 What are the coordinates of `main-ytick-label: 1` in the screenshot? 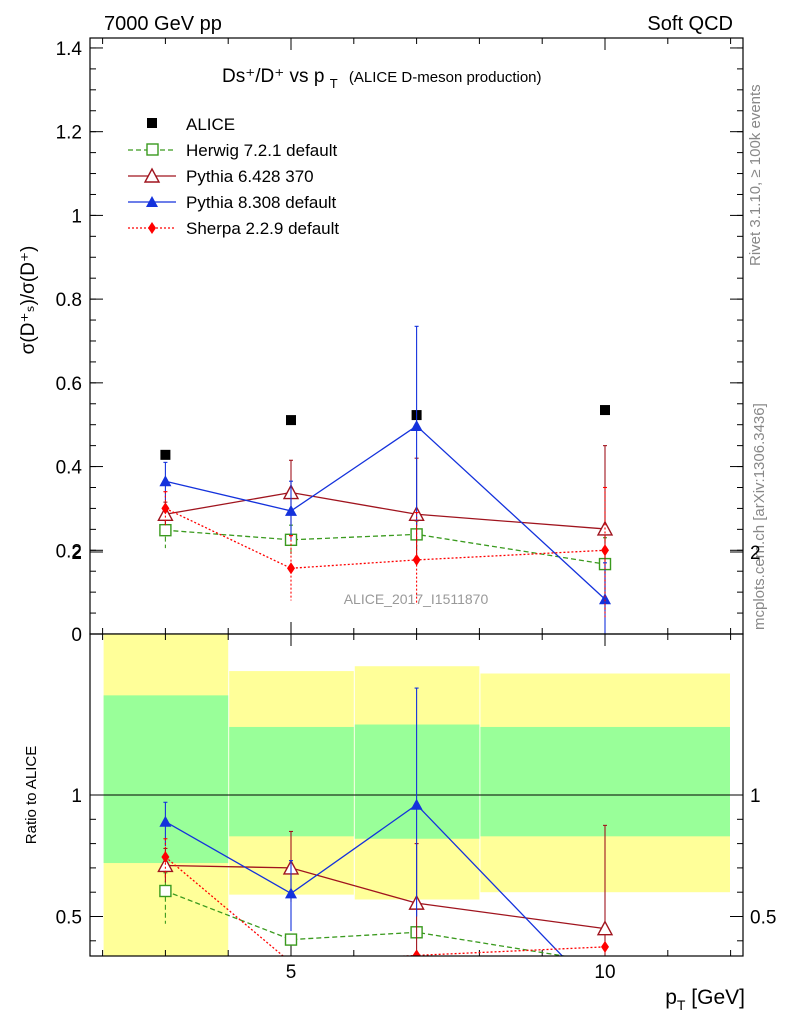 It's located at (76, 216).